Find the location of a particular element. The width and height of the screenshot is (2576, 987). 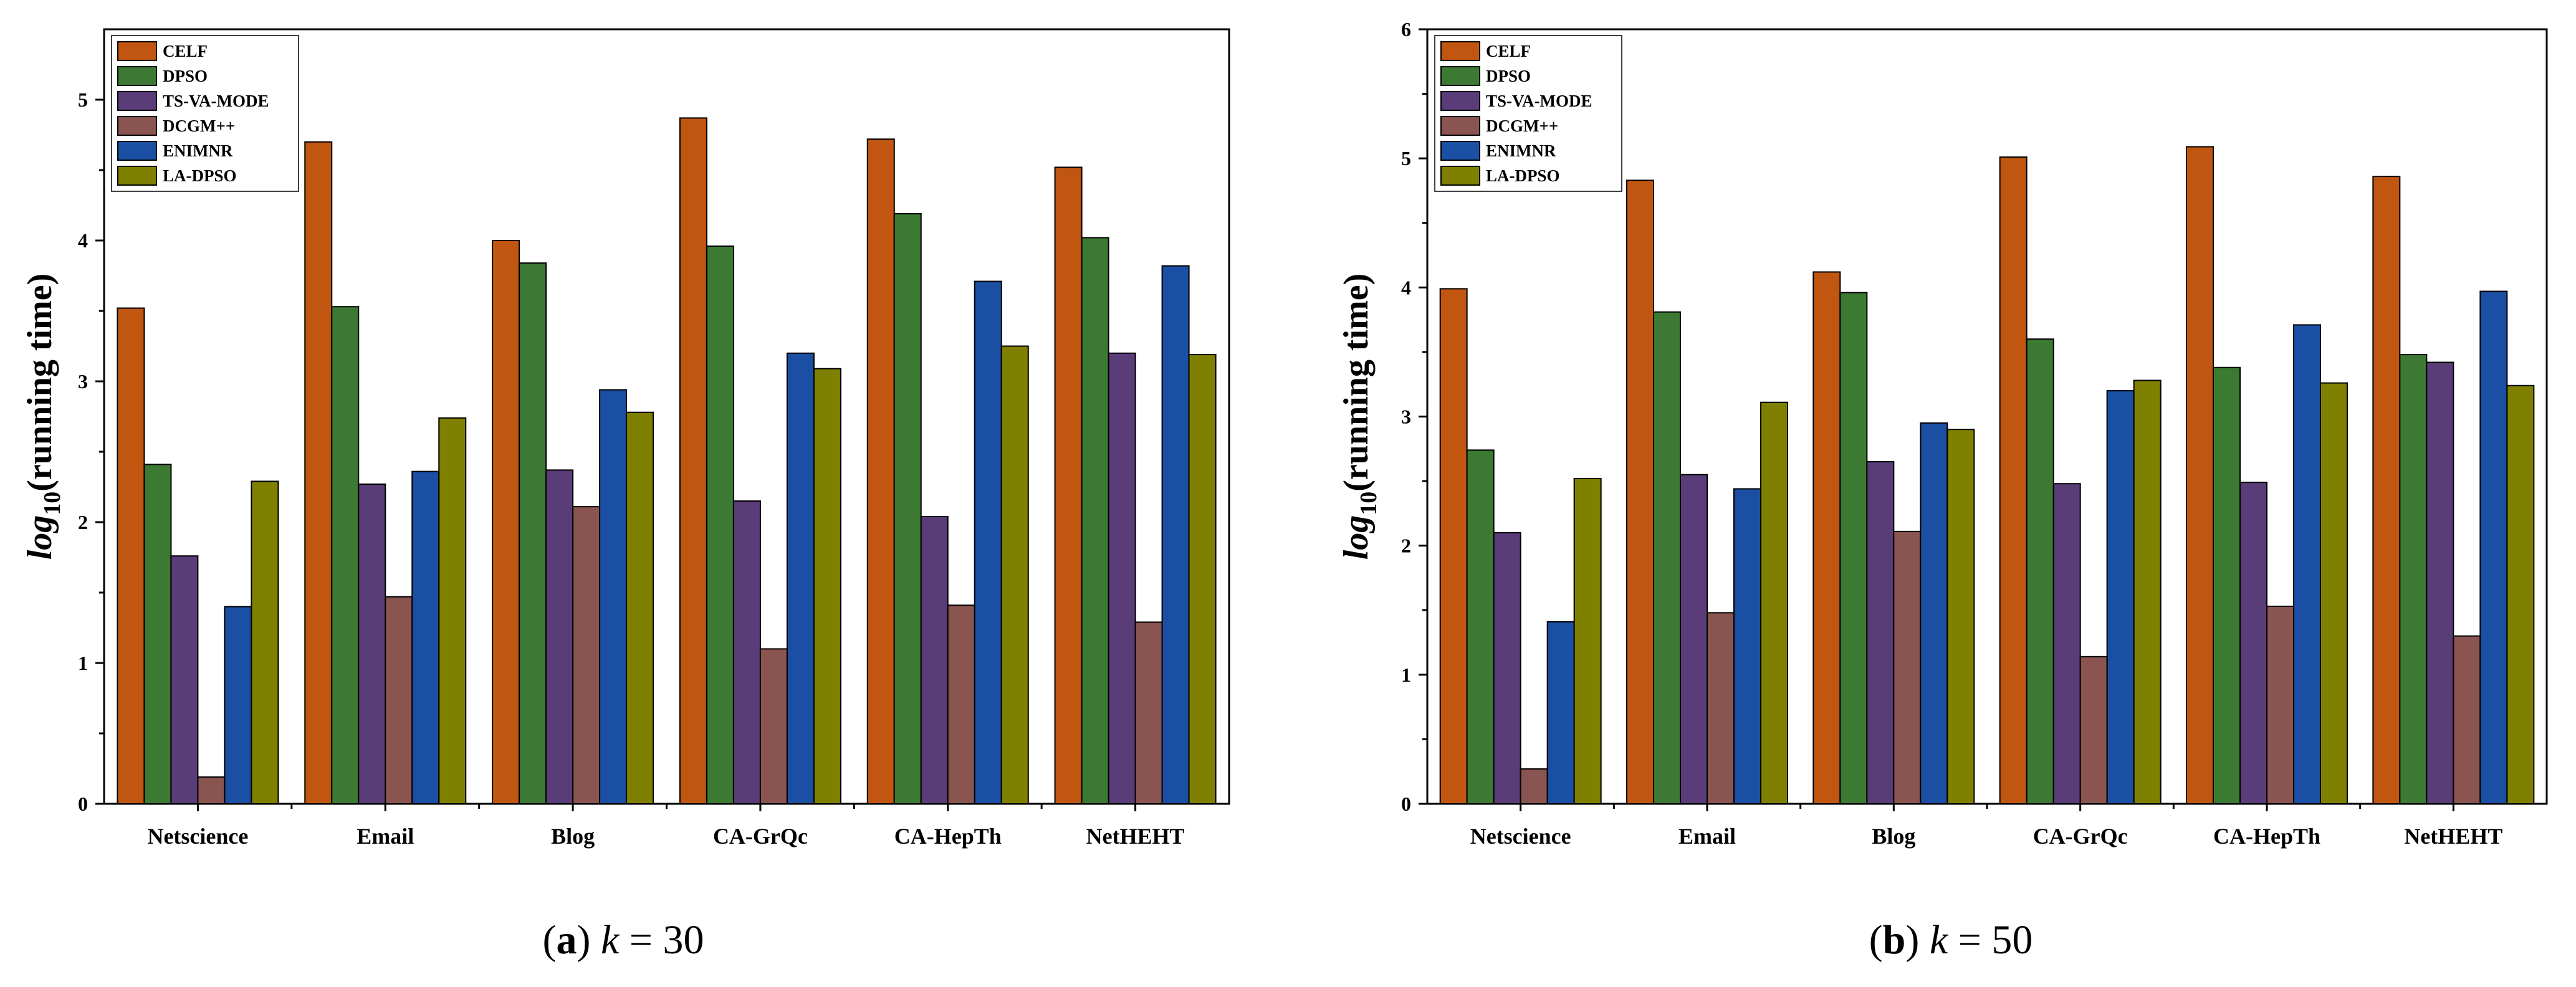

y-axis-label-rest: (running time) is located at coordinates (40, 383).